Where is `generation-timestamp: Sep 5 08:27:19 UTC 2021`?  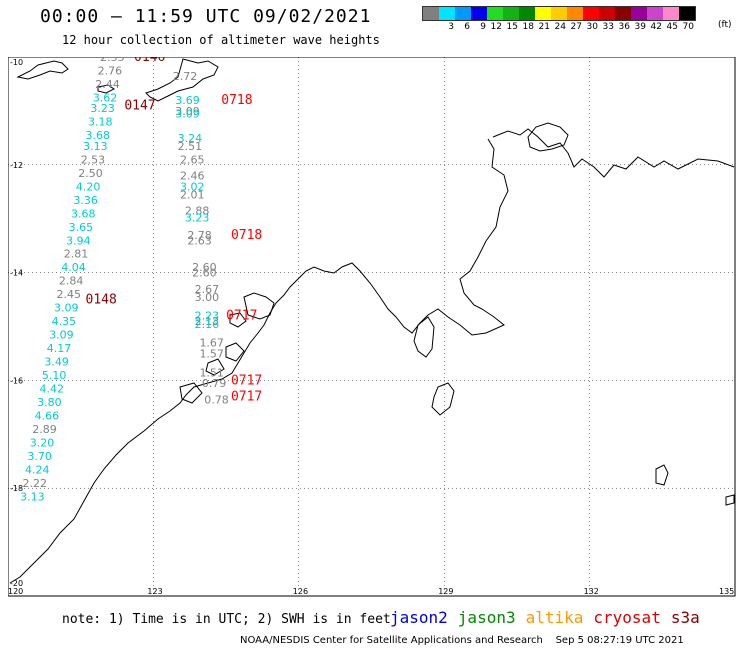 generation-timestamp: Sep 5 08:27:19 UTC 2021 is located at coordinates (619, 640).